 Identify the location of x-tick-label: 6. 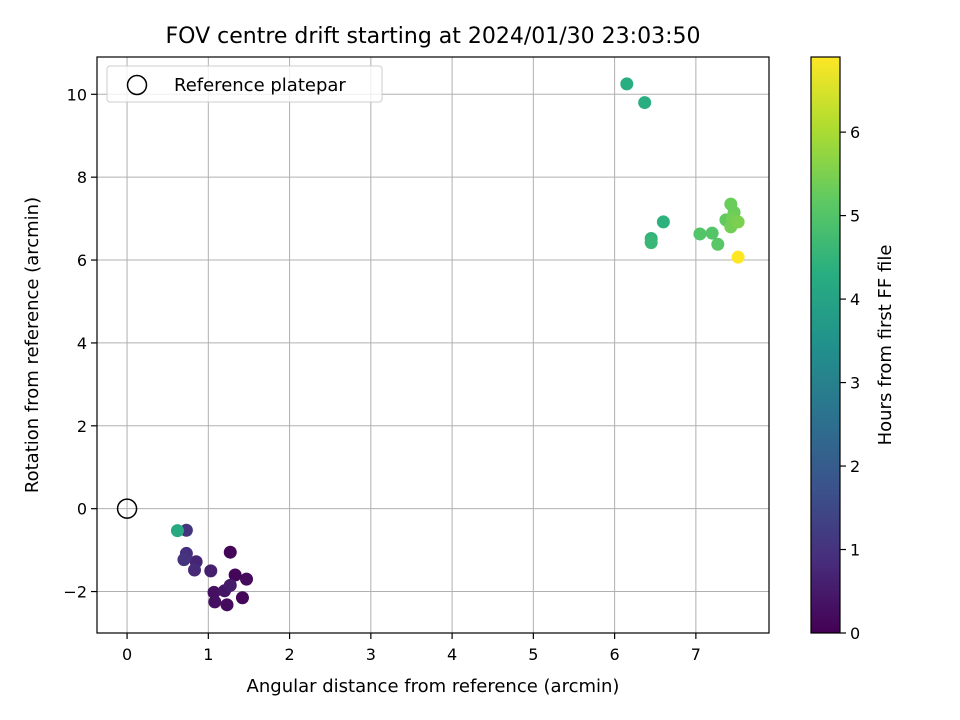
(615, 654).